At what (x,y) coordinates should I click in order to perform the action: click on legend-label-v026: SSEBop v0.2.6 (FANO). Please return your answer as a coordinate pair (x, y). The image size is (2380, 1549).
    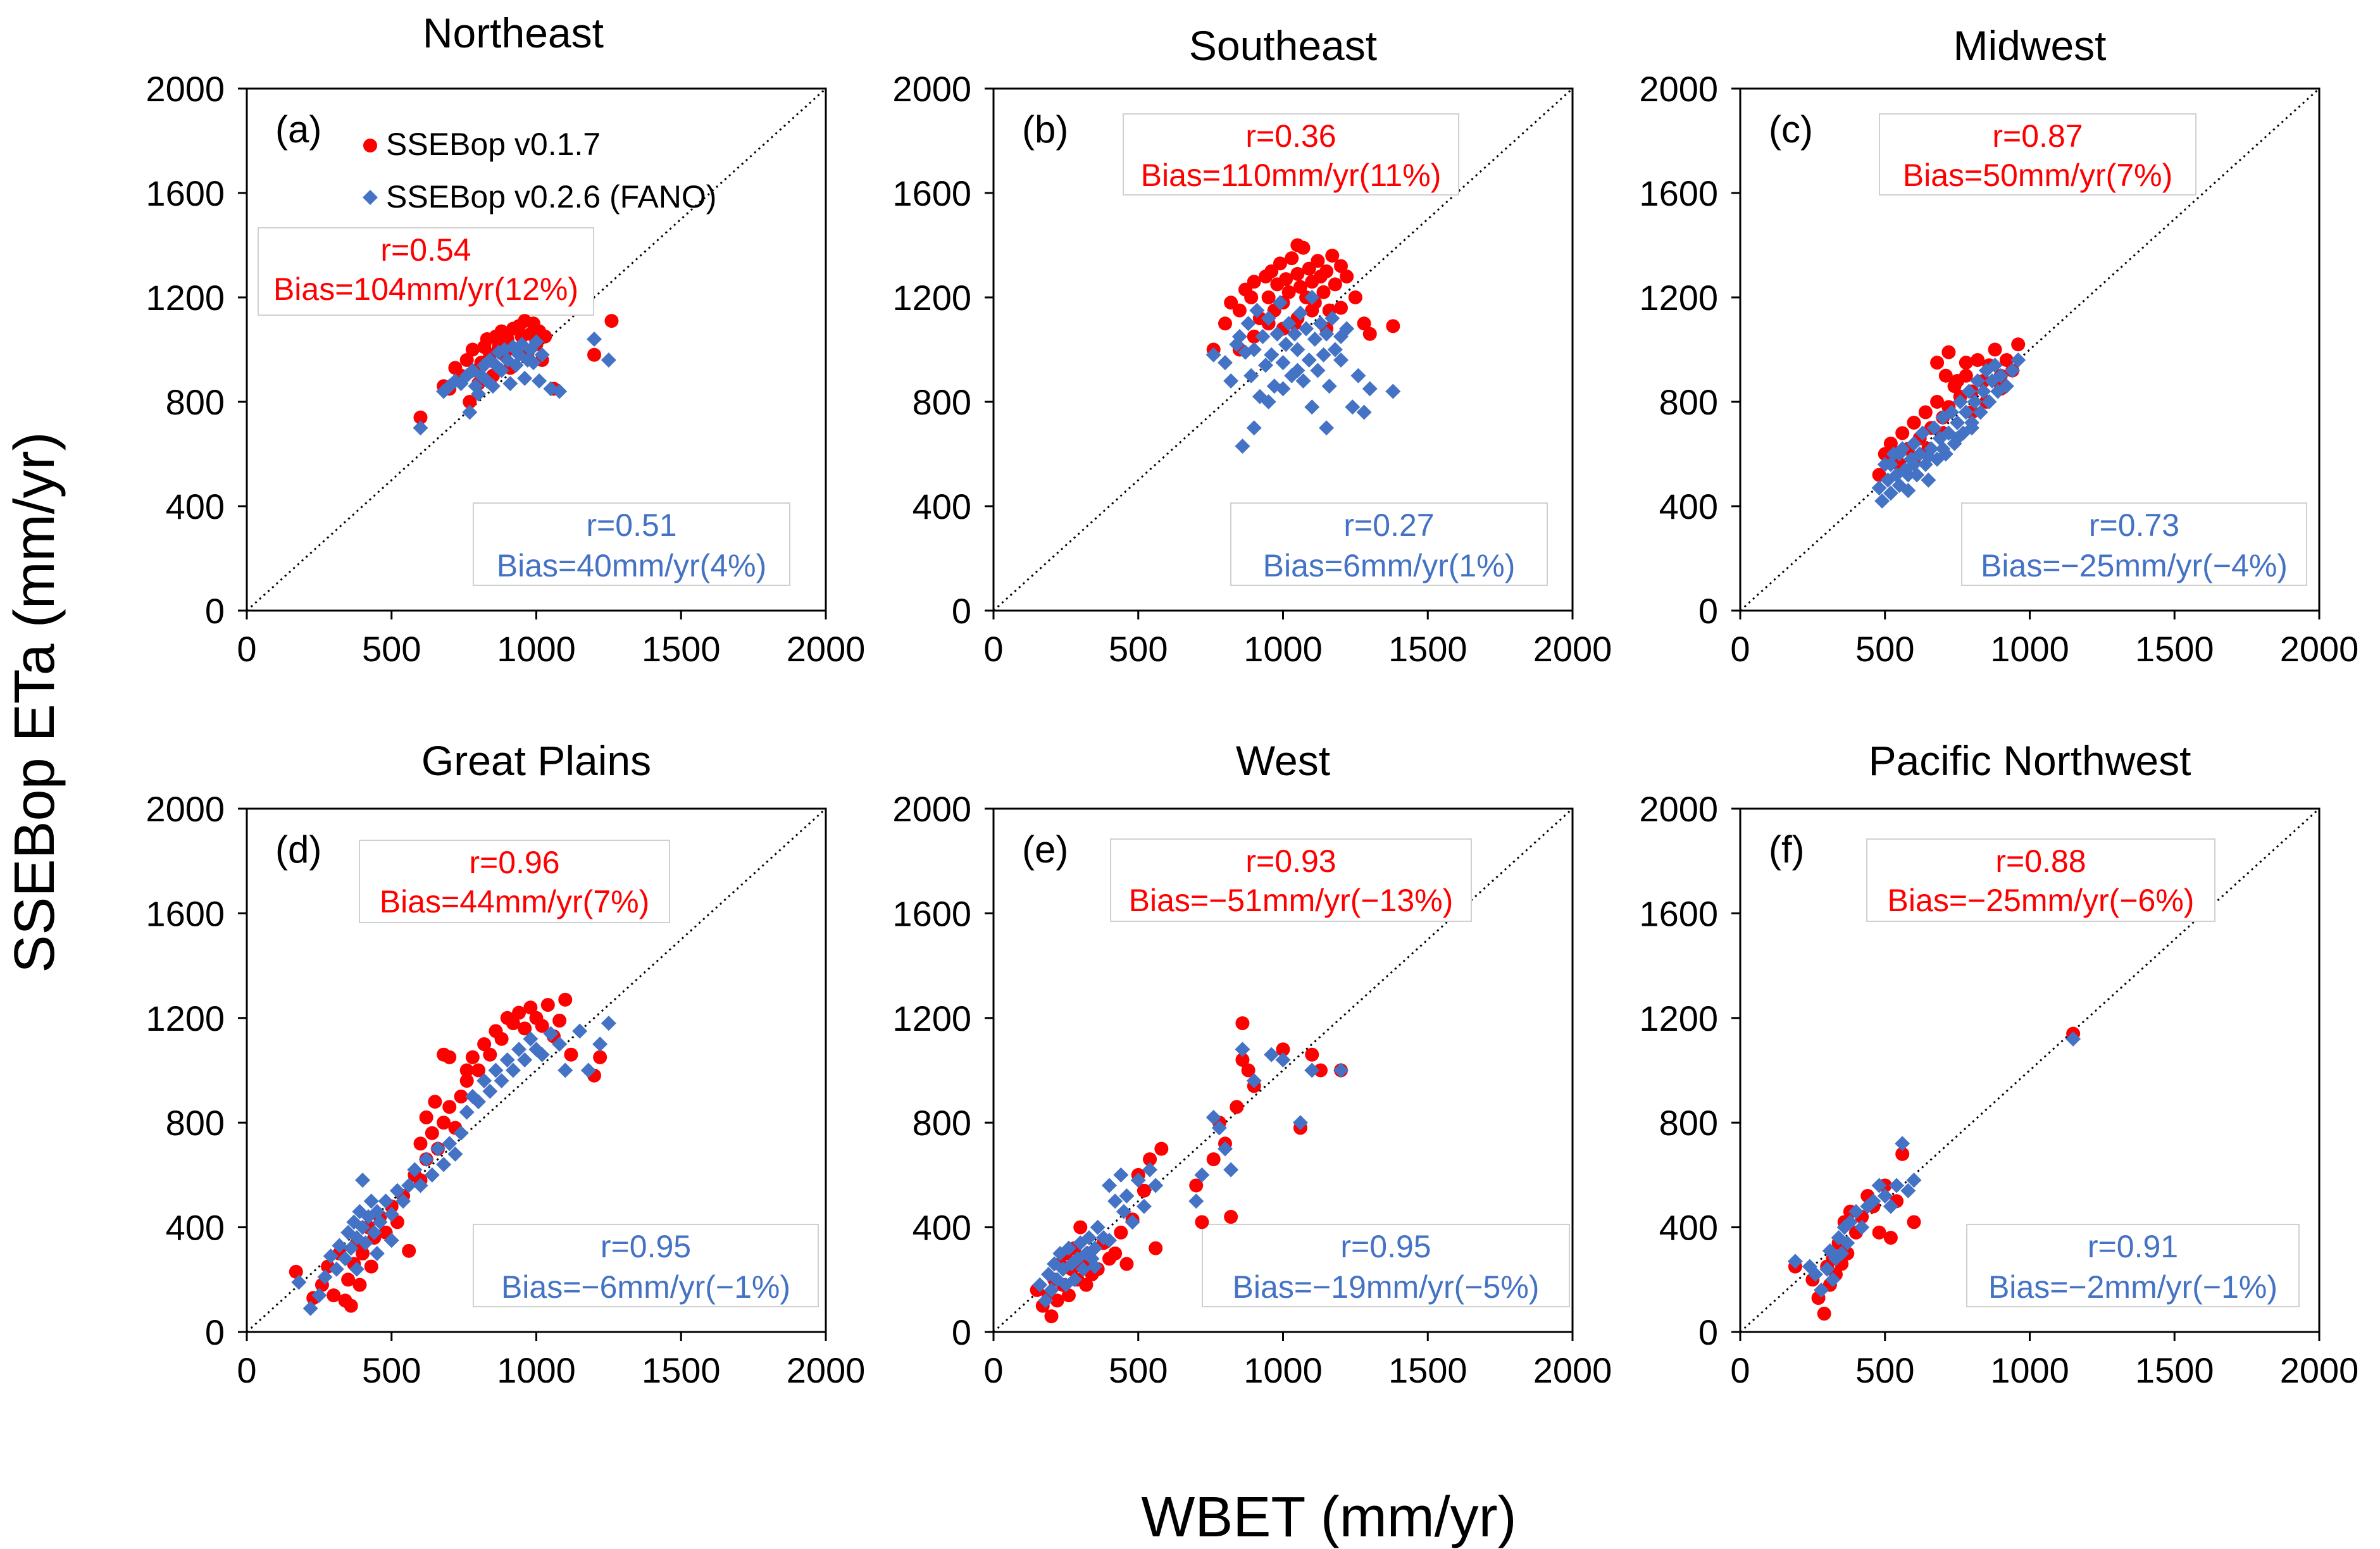
    Looking at the image, I should click on (551, 197).